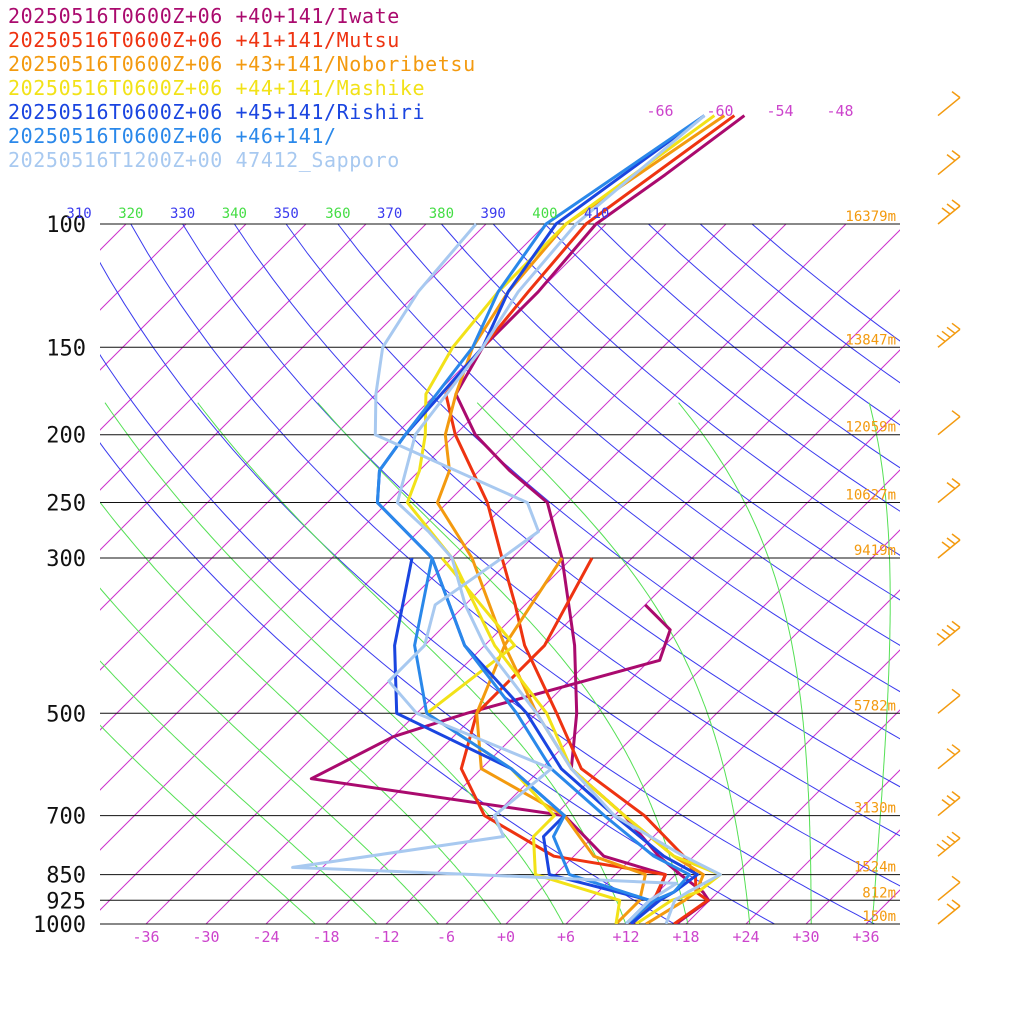  I want to click on theta-label: 400, so click(544, 214).